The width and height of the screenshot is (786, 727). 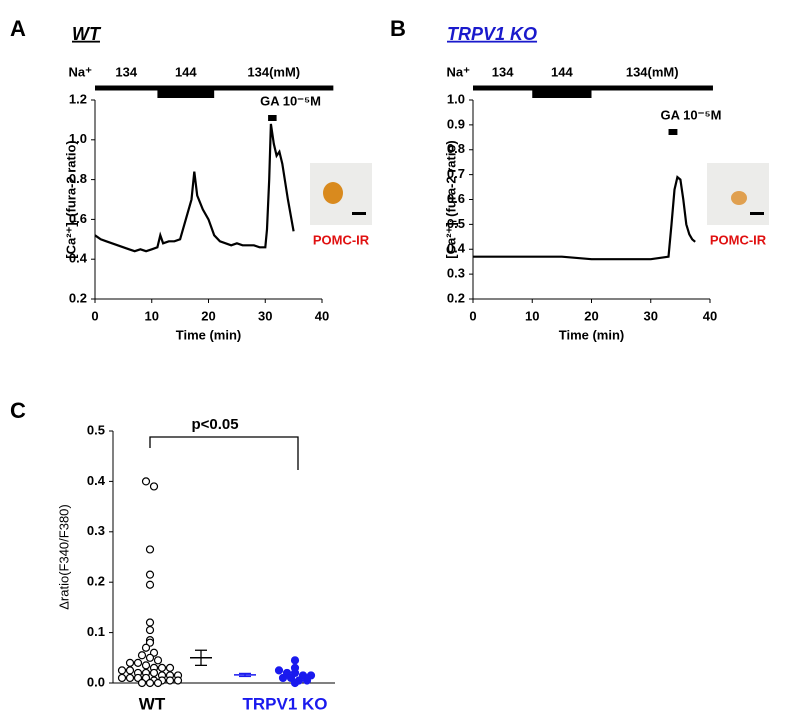 What do you see at coordinates (456, 123) in the screenshot?
I see `y-tick-label: 0.9` at bounding box center [456, 123].